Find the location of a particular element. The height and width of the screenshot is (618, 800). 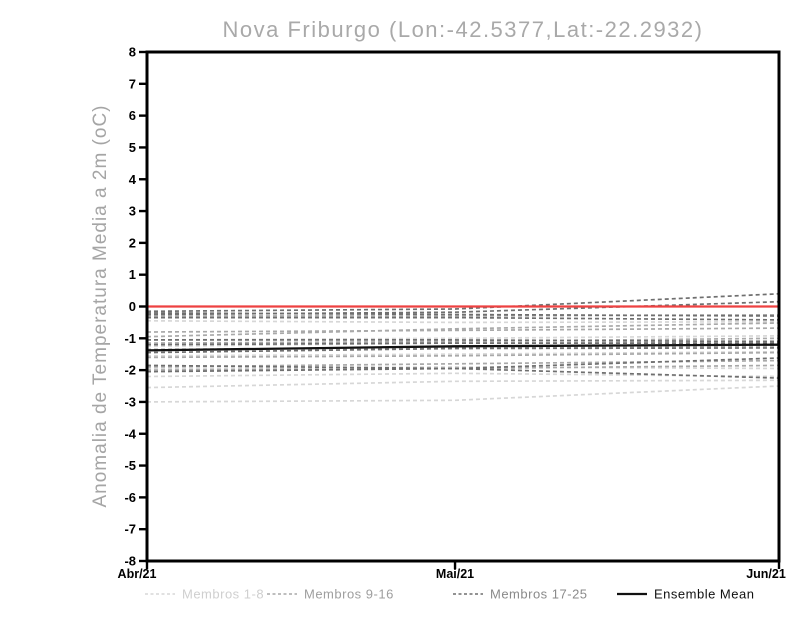

y-tick-label: 2 is located at coordinates (132, 242).